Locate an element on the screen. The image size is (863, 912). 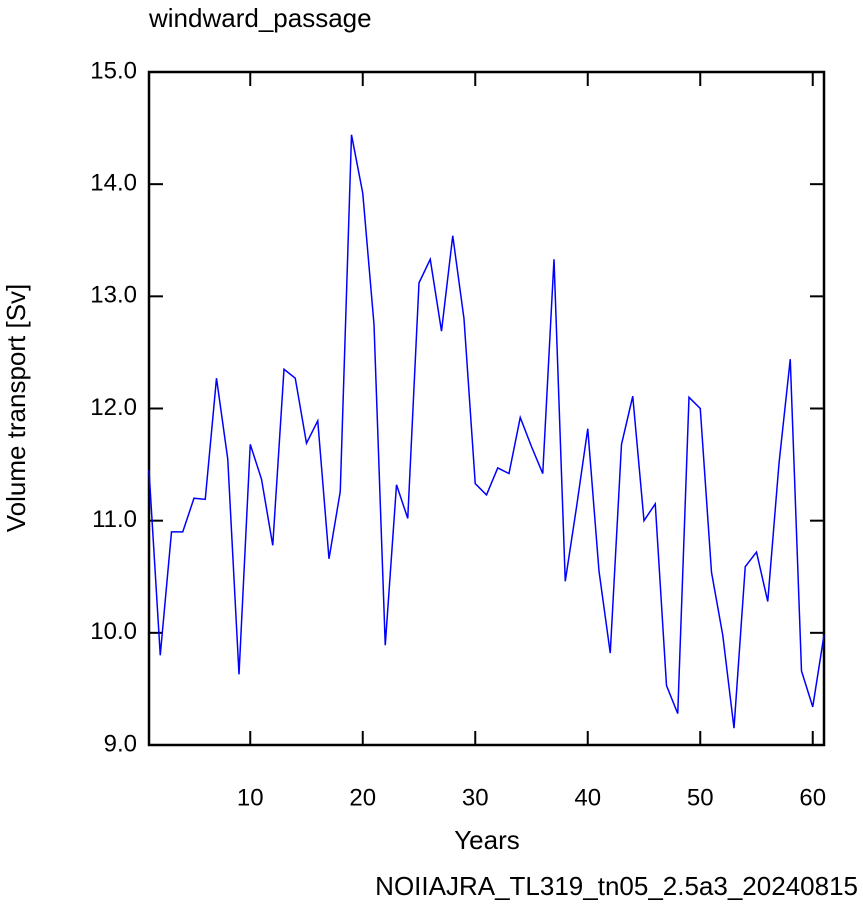
y-axis-label: Volume transport [Sv] is located at coordinates (16, 408).